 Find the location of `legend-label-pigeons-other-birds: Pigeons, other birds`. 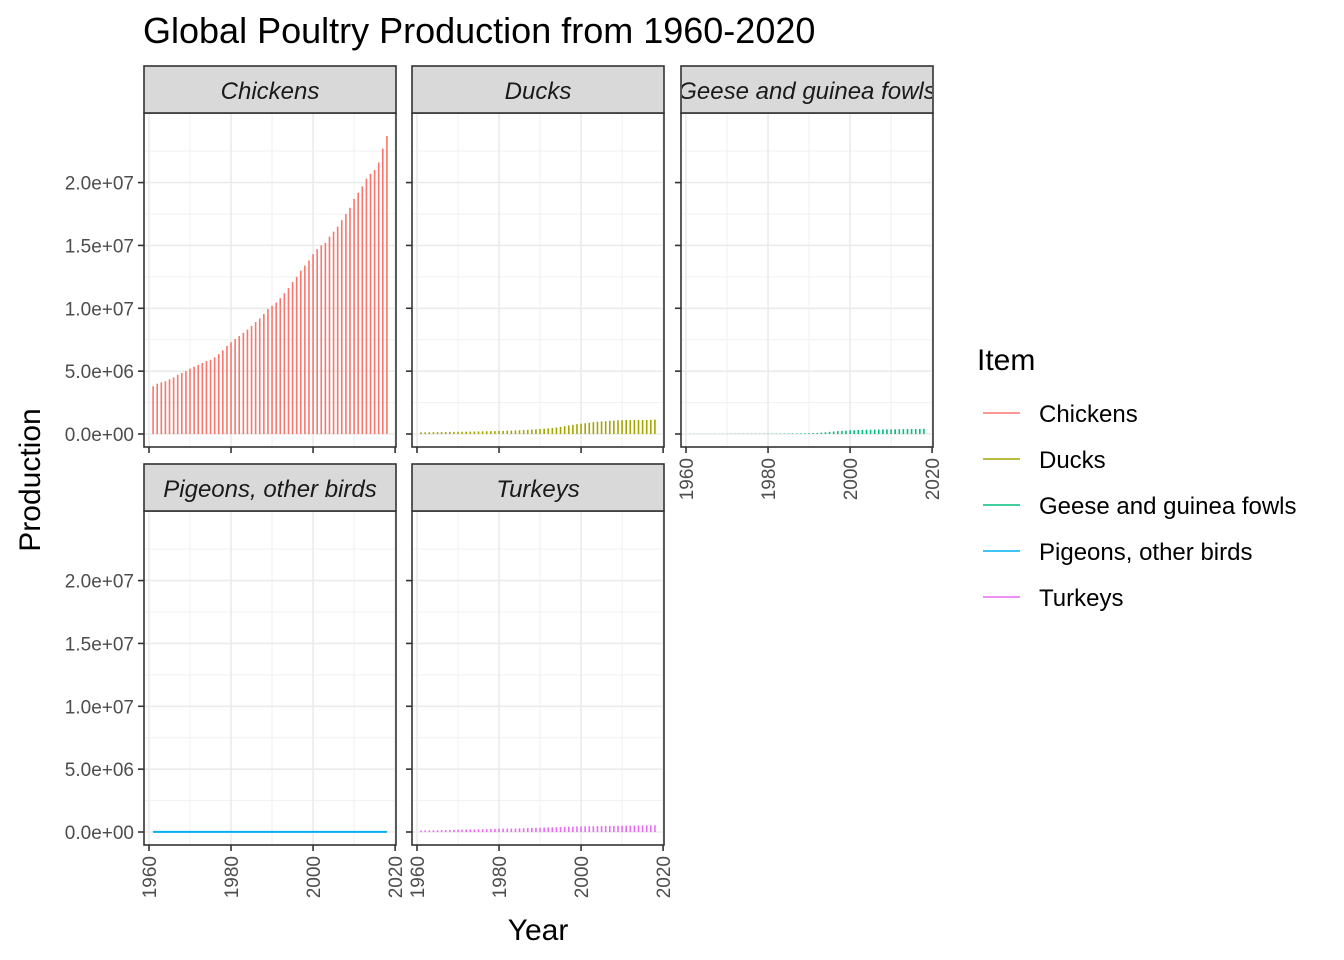

legend-label-pigeons-other-birds: Pigeons, other birds is located at coordinates (1145, 552).